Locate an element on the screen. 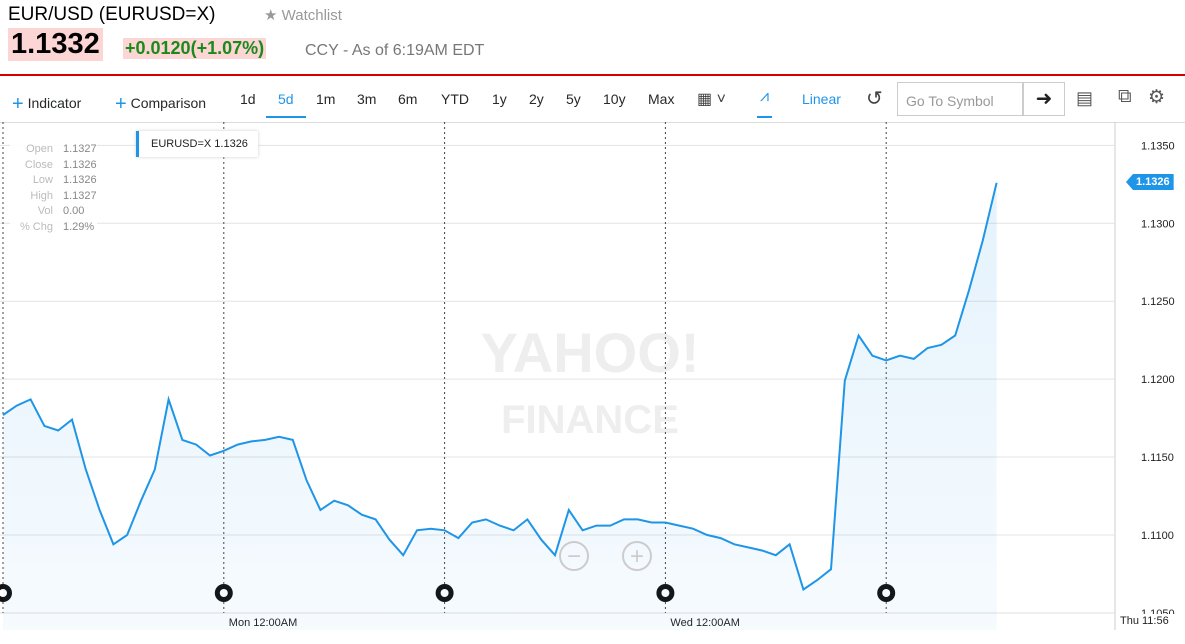  range-button: 3m is located at coordinates (367, 99).